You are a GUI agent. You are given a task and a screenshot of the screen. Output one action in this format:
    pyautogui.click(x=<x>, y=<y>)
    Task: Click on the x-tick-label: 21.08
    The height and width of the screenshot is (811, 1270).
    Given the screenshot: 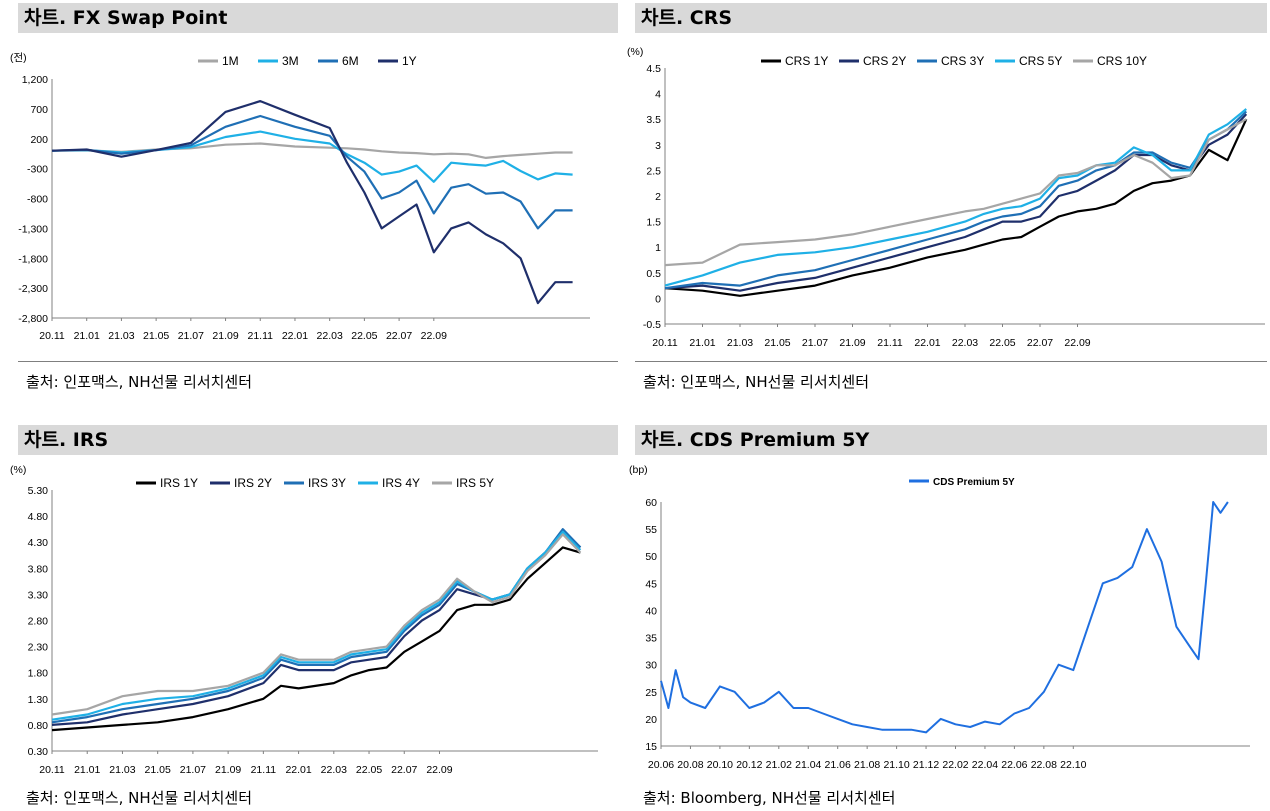 What is the action you would take?
    pyautogui.click(x=867, y=765)
    